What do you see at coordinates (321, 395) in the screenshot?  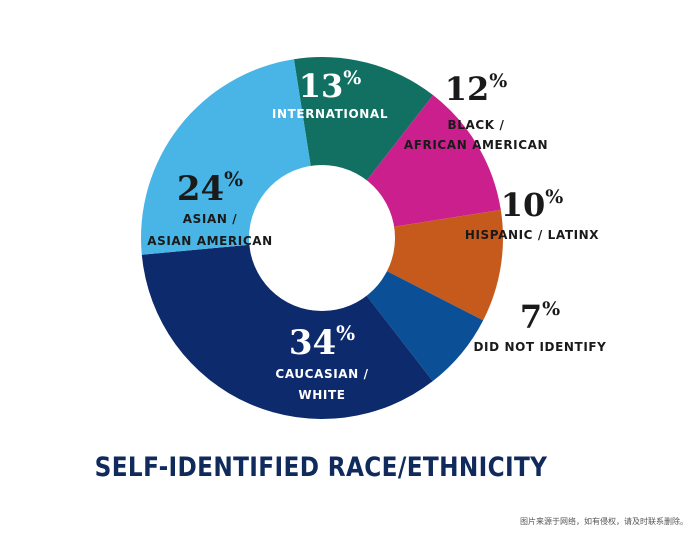 I see `slice-category-label: WHITE` at bounding box center [321, 395].